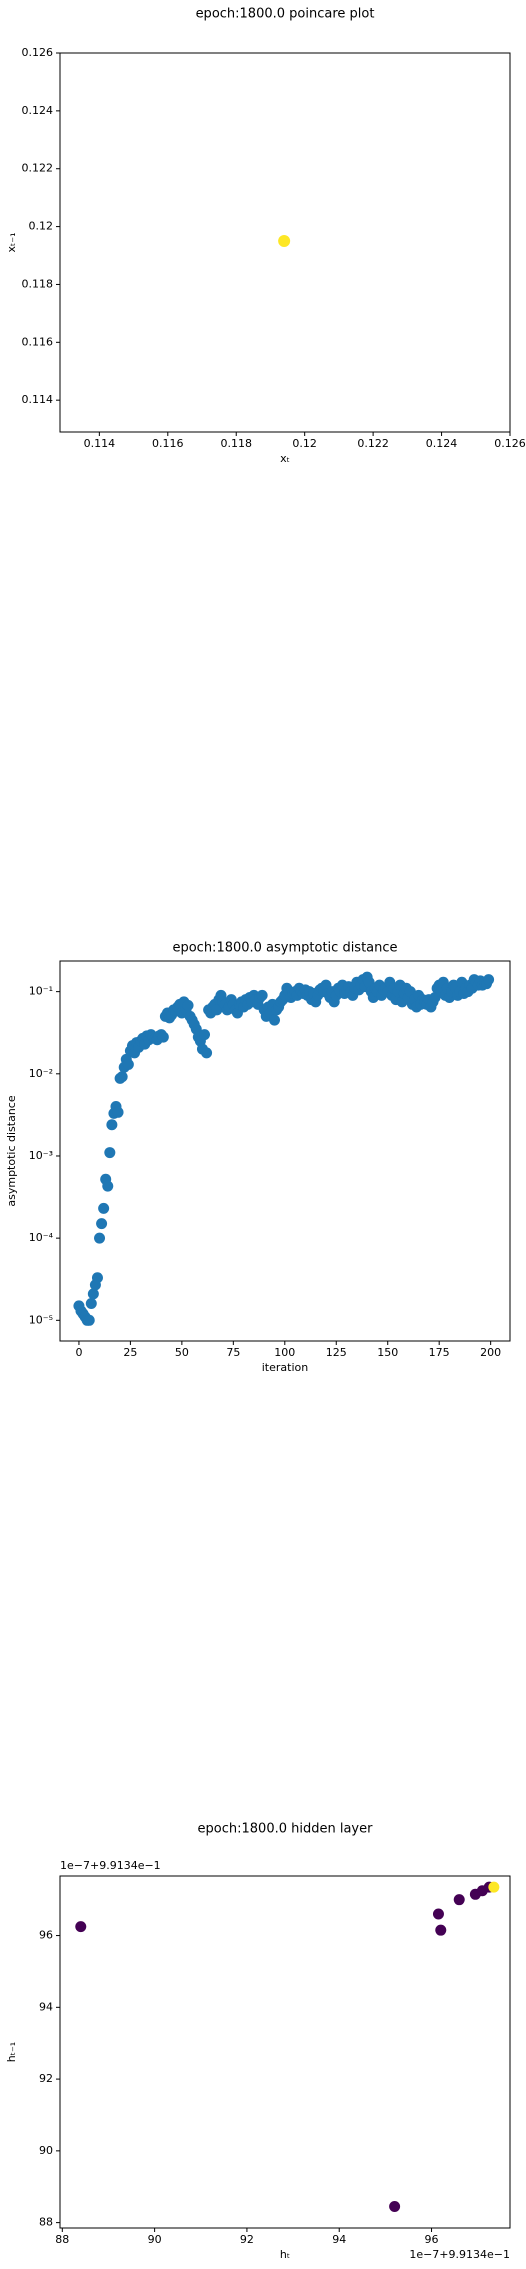 This screenshot has width=526, height=2269. Describe the element at coordinates (46, 2222) in the screenshot. I see `y-tick-label: 88` at that location.